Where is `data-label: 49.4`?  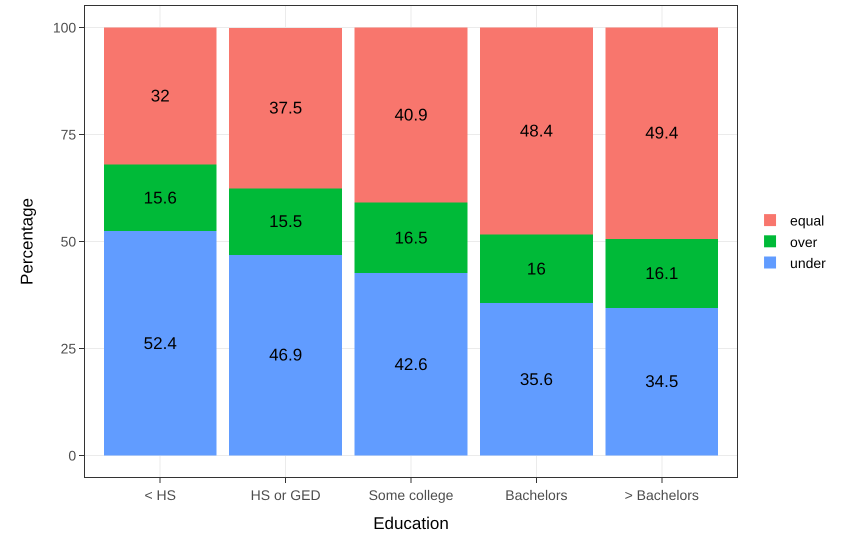
data-label: 49.4 is located at coordinates (661, 133).